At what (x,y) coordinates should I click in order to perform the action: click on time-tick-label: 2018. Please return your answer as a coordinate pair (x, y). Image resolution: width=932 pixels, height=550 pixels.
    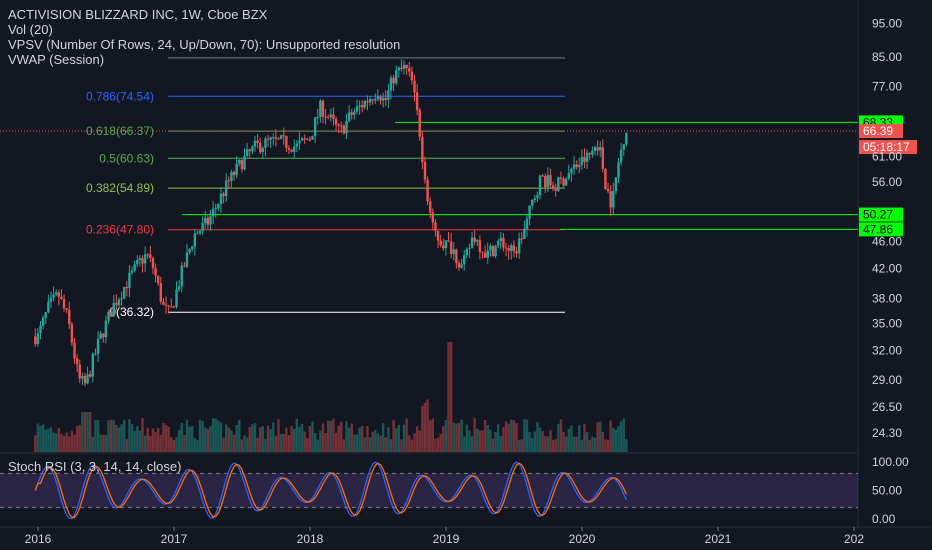
    Looking at the image, I should click on (310, 539).